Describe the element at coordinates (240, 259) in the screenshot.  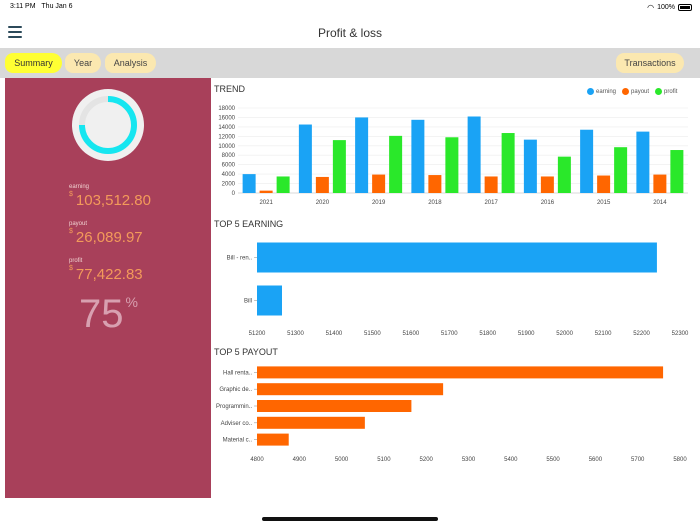
I see `y-tick-label: Bill - ren..` at that location.